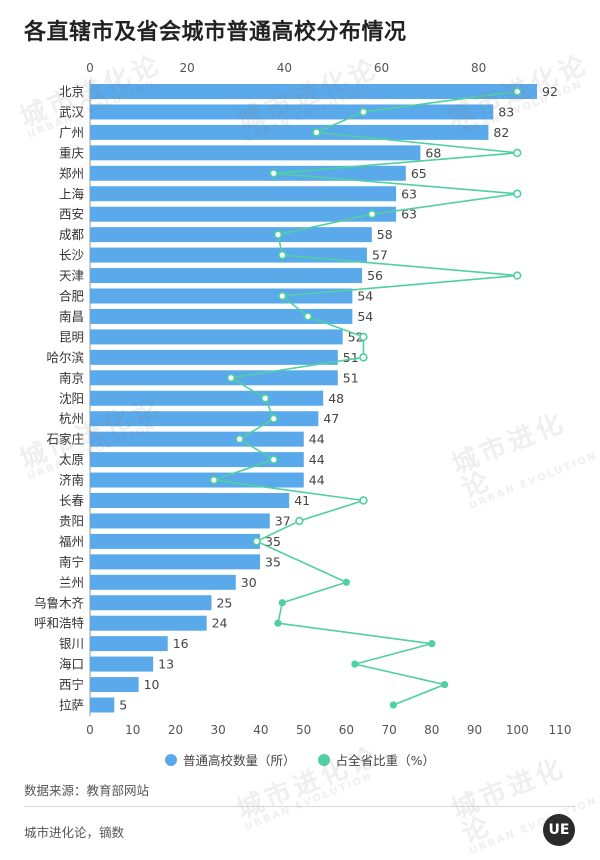 The image size is (600, 860). What do you see at coordinates (501, 132) in the screenshot?
I see `bar-value-label: 82` at bounding box center [501, 132].